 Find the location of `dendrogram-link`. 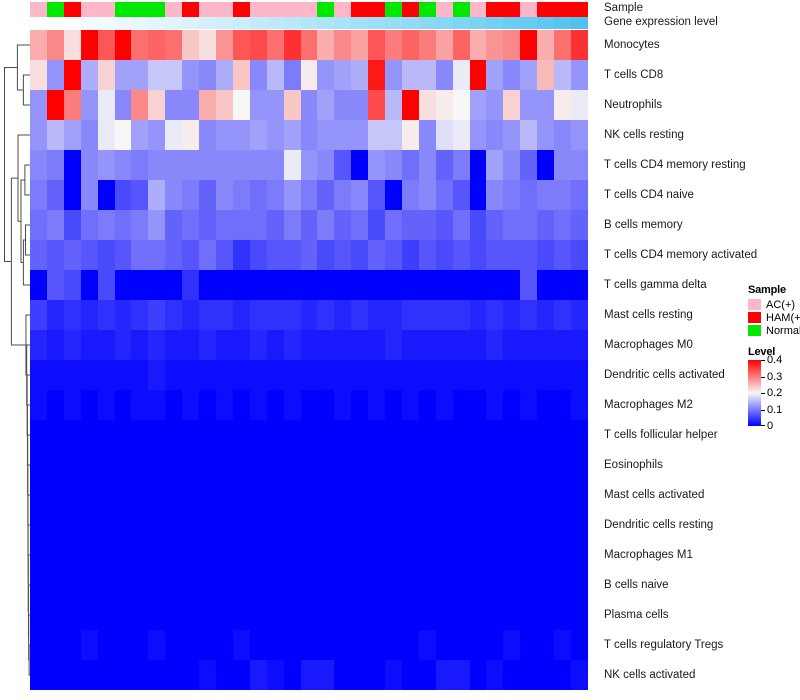

dendrogram-link is located at coordinates (11, 165).